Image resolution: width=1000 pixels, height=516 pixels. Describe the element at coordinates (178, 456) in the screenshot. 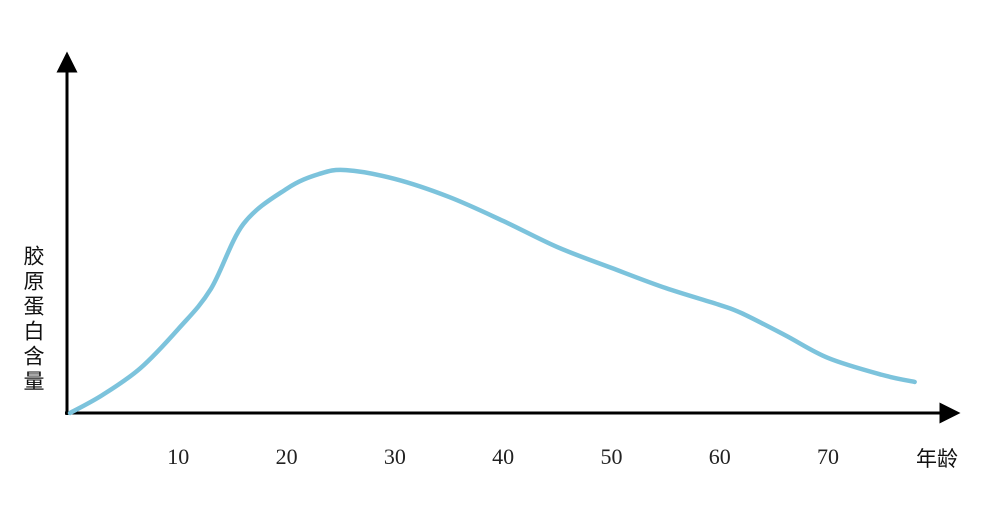

I see `x-tick-label: 10` at that location.